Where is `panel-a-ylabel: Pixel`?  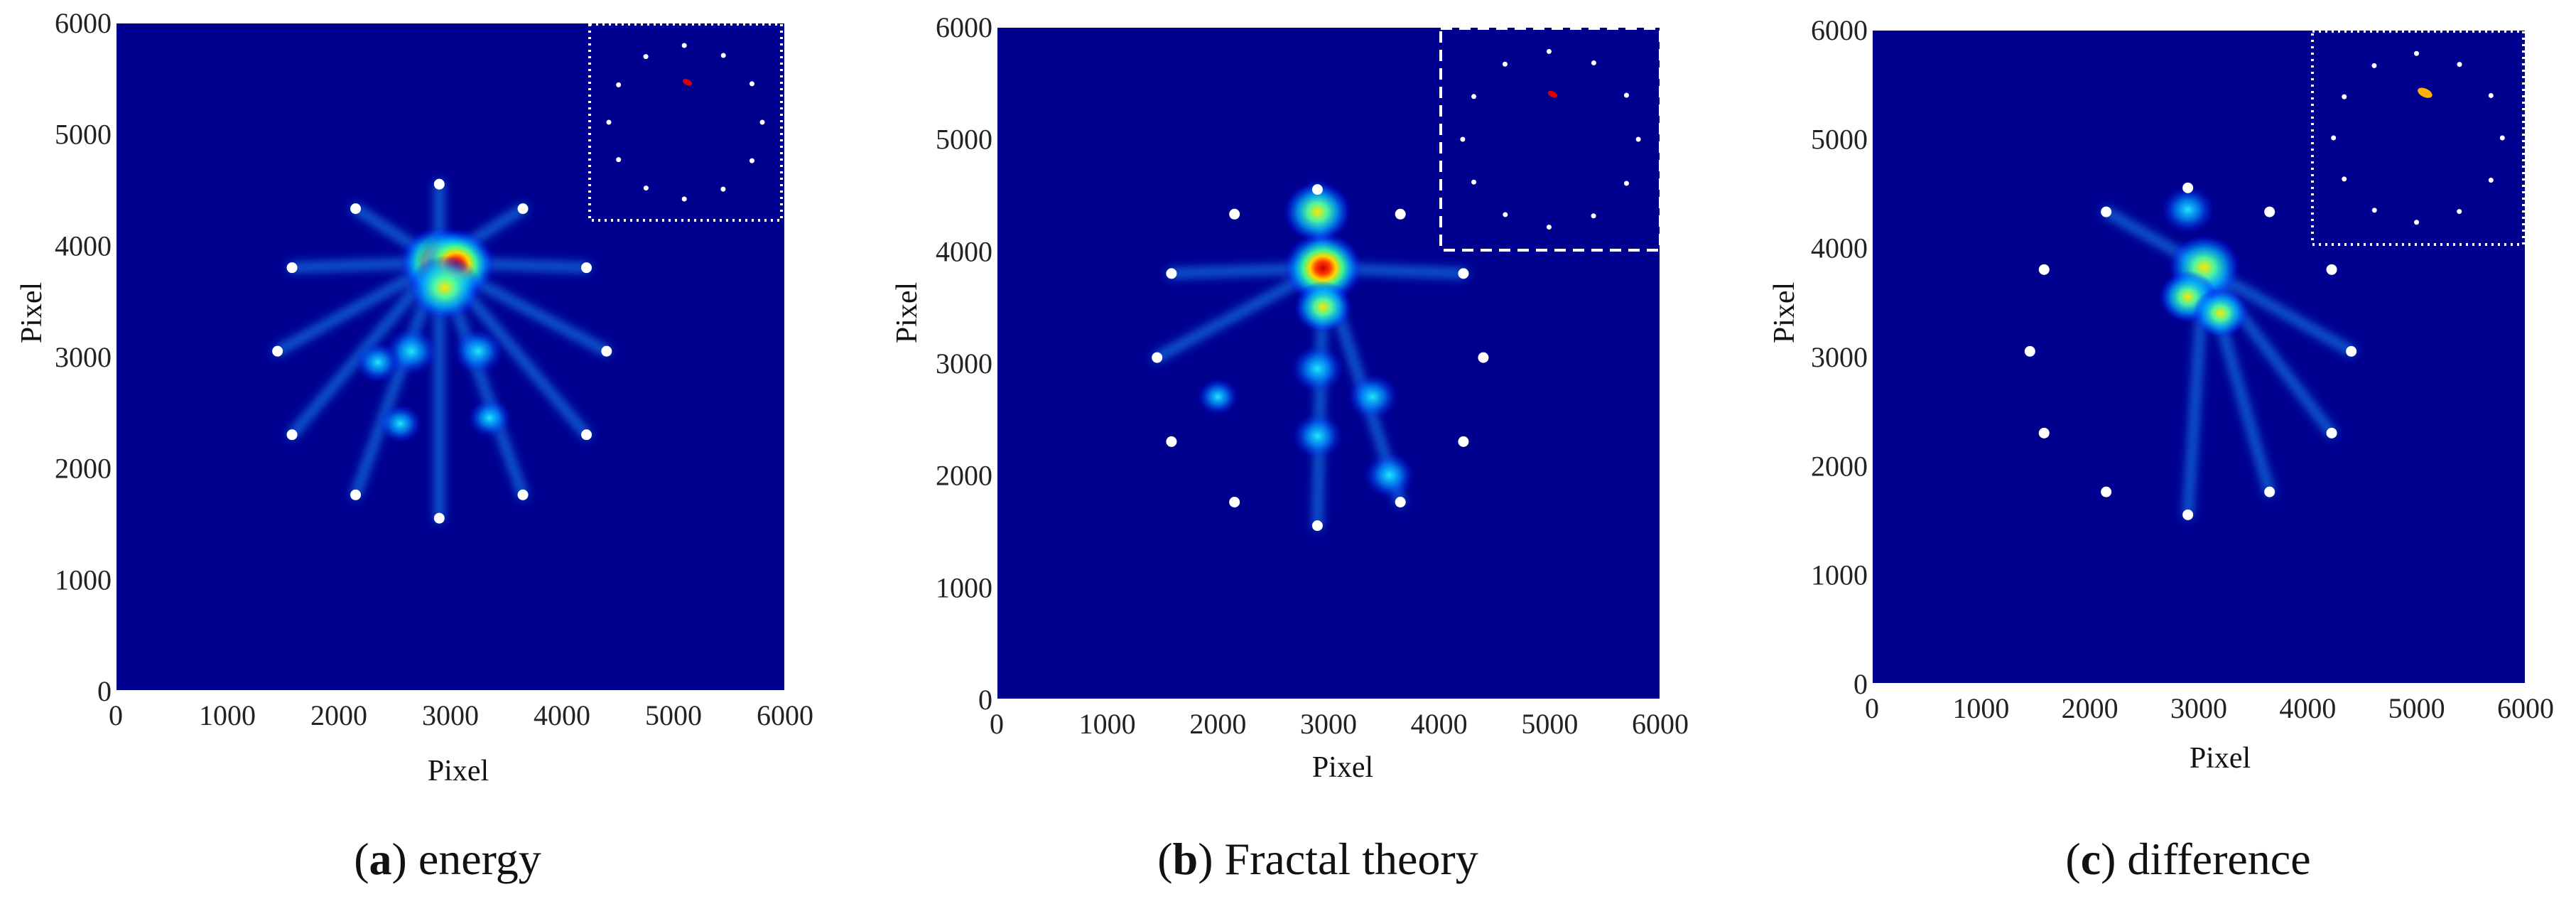
panel-a-ylabel: Pixel is located at coordinates (32, 312).